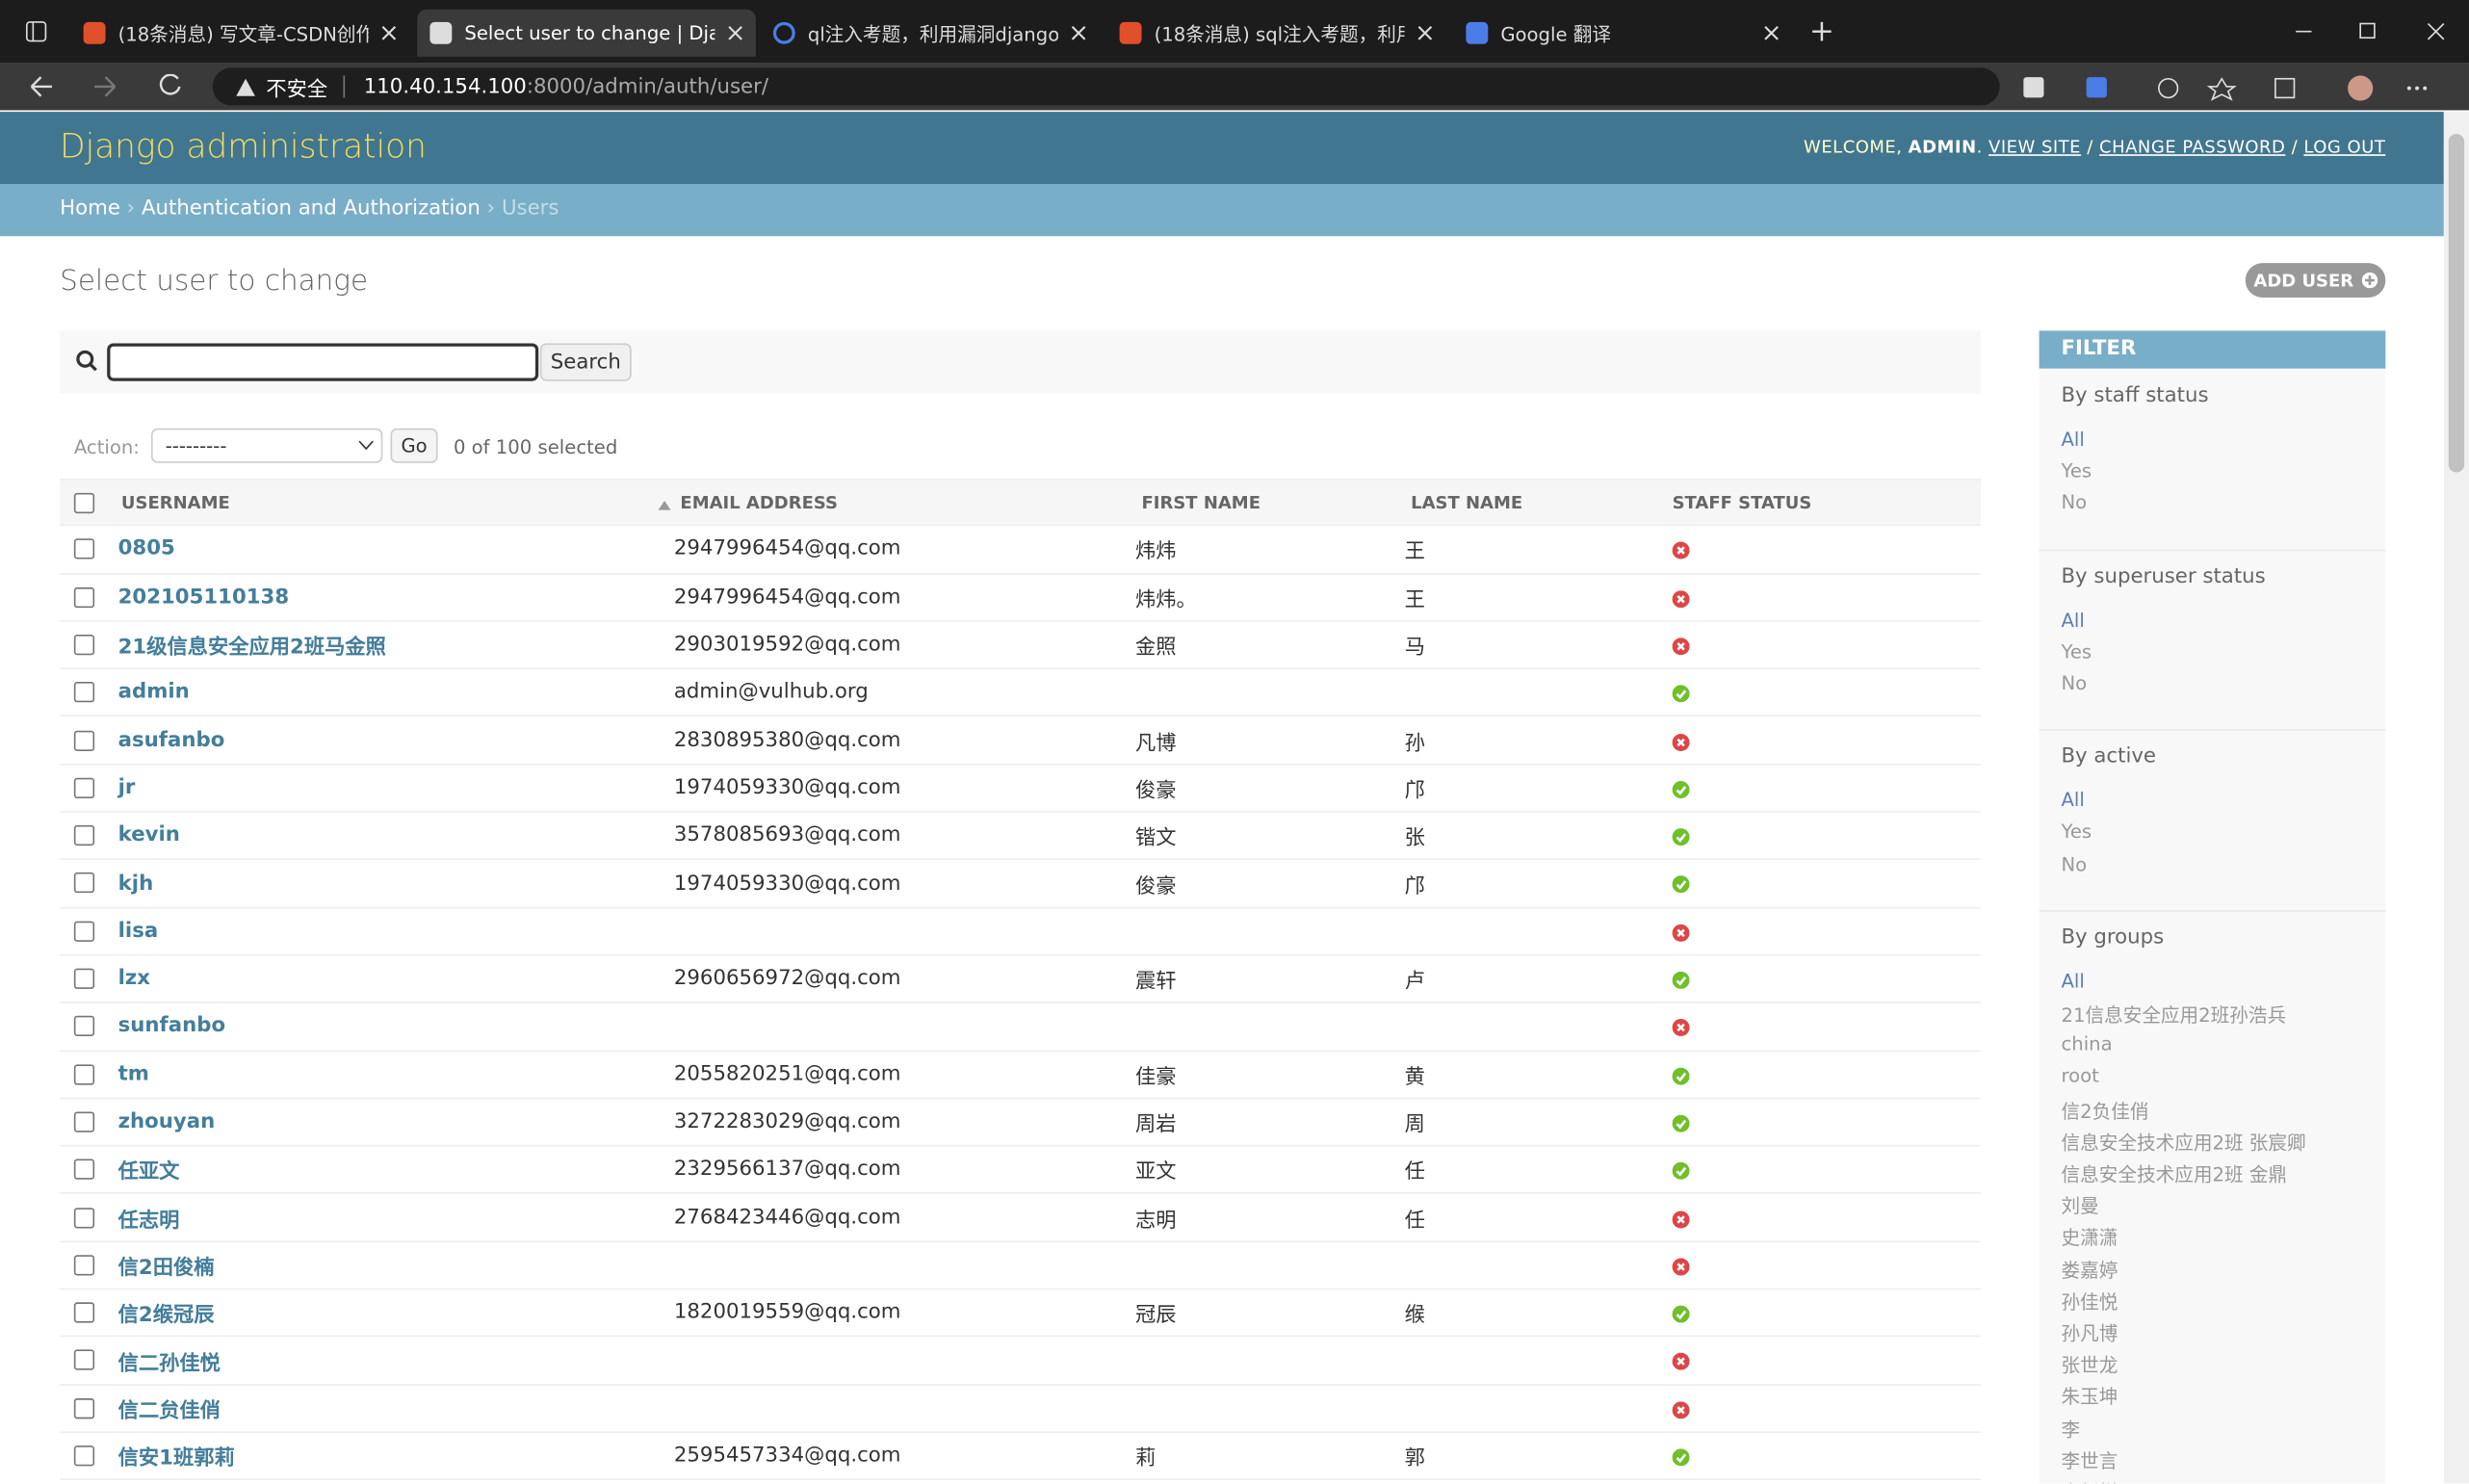 The height and width of the screenshot is (1484, 2469). I want to click on search-input, so click(323, 362).